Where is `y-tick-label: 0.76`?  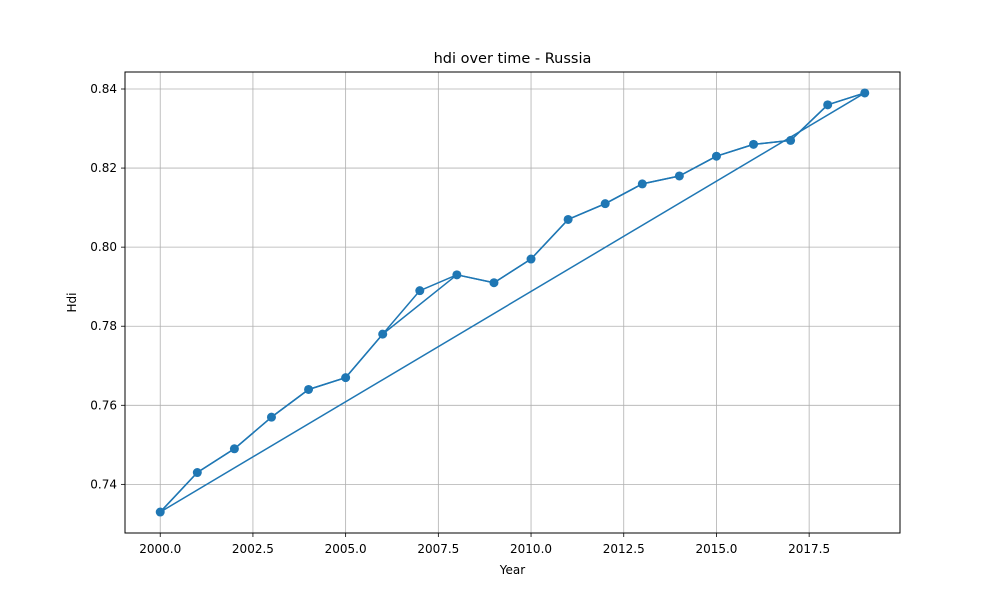
y-tick-label: 0.76 is located at coordinates (103, 405).